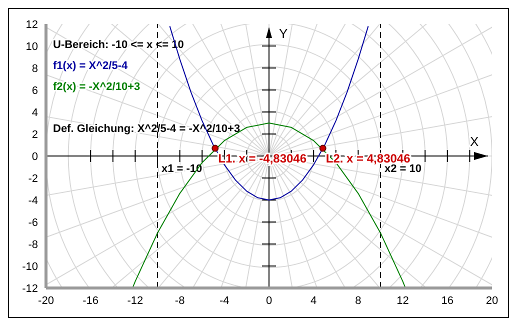 The height and width of the screenshot is (324, 515). Describe the element at coordinates (30, 266) in the screenshot. I see `y-tick-label: -10` at that location.